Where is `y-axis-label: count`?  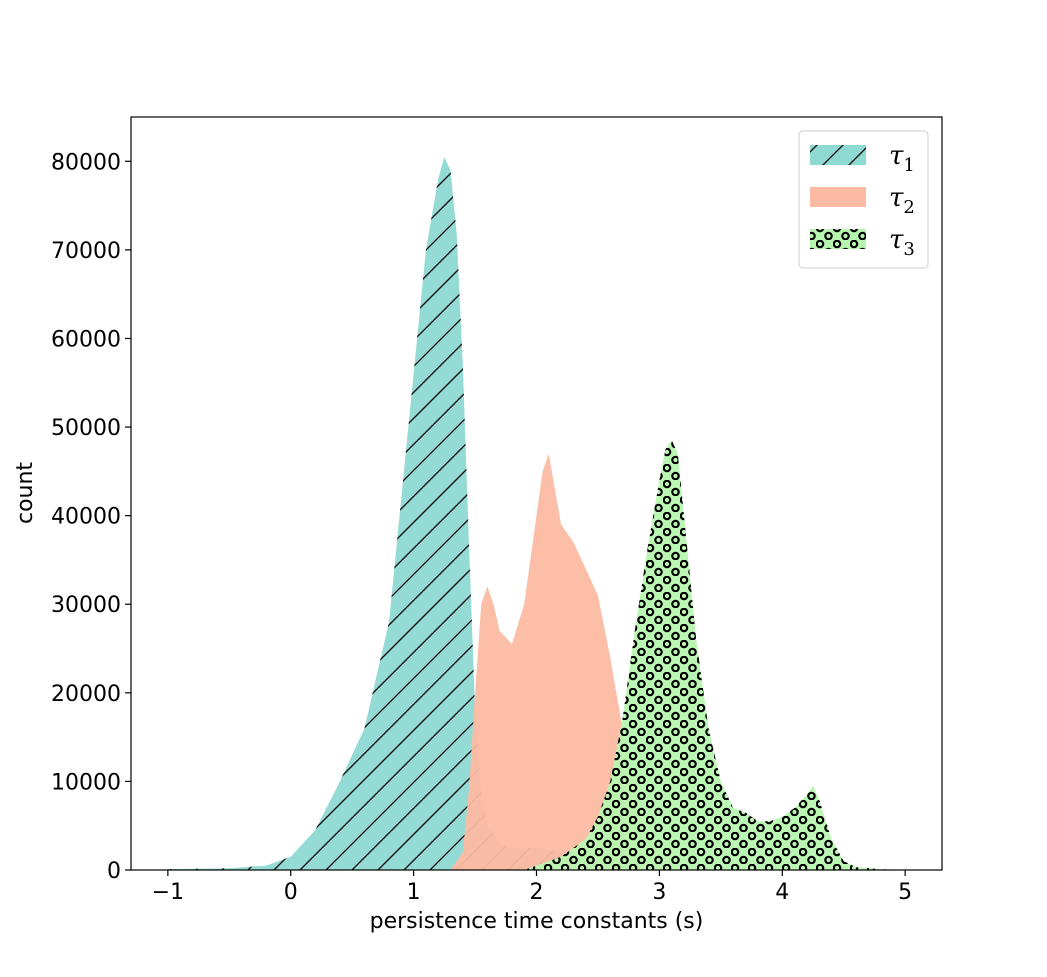 y-axis-label: count is located at coordinates (25, 493).